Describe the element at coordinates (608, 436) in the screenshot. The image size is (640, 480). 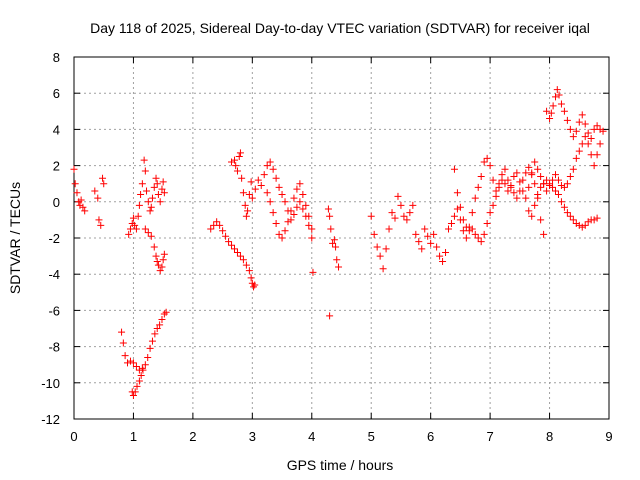
I see `x-tick-label: 9` at that location.